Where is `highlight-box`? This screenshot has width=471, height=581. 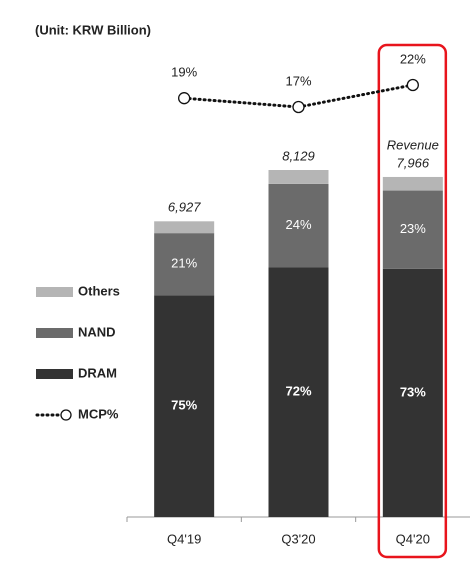 highlight-box is located at coordinates (412, 301).